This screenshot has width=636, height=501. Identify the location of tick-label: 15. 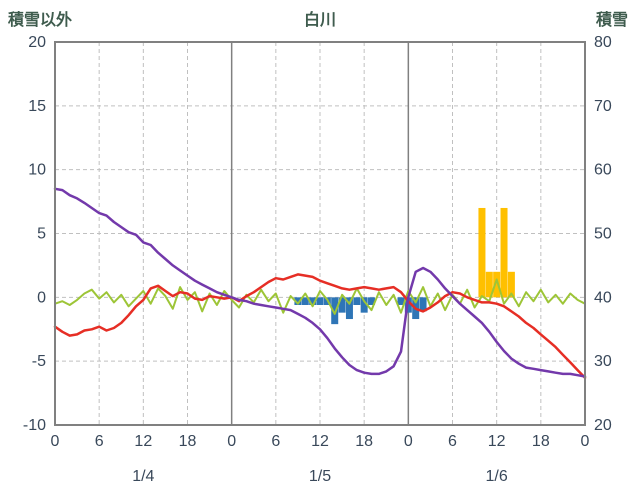
(37, 106).